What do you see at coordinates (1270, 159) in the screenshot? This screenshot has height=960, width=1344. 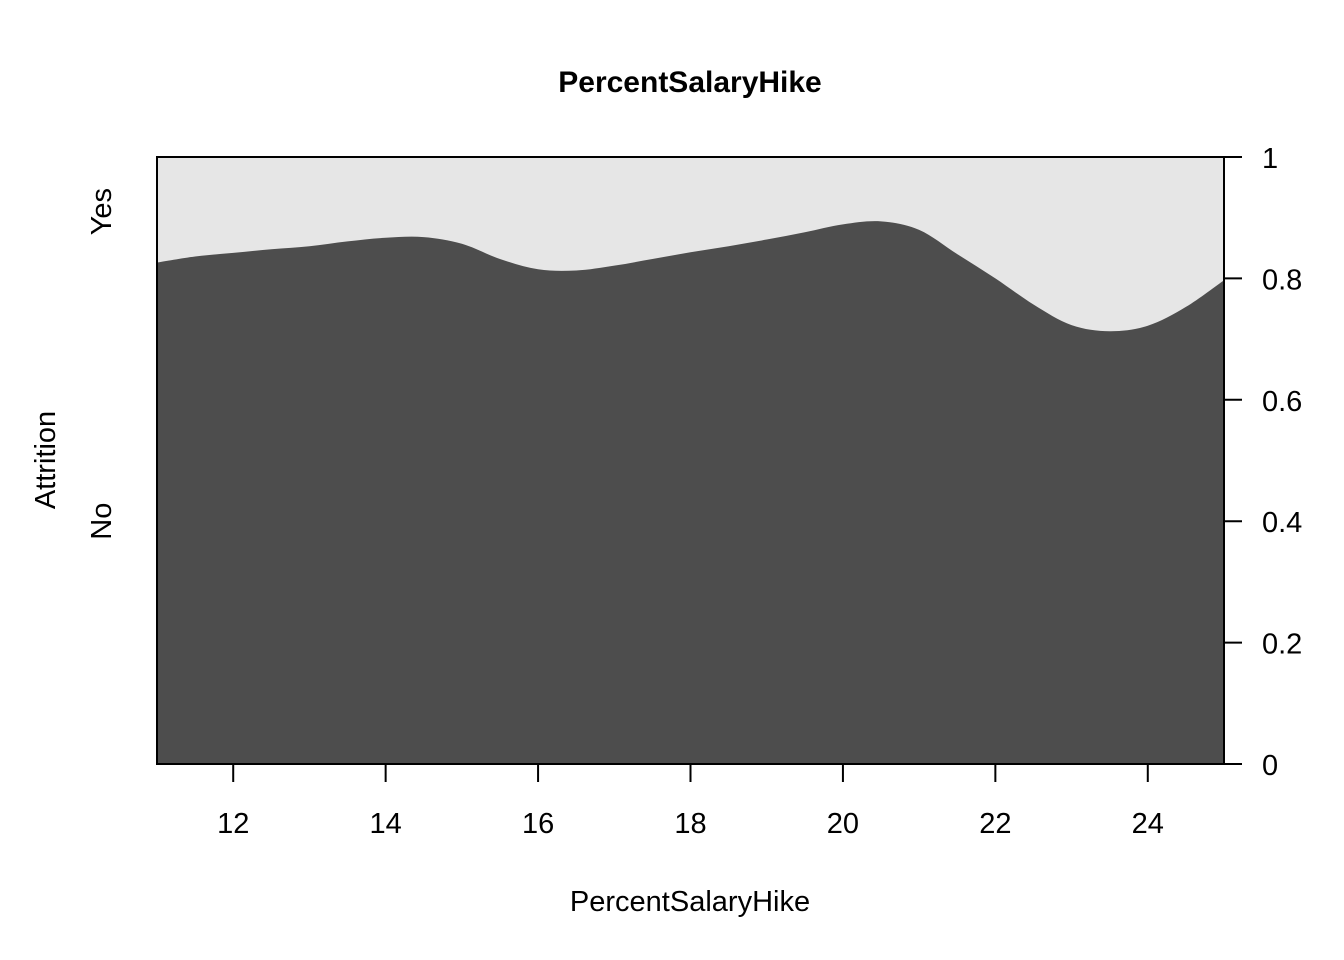 I see `y-tick-label: 1` at bounding box center [1270, 159].